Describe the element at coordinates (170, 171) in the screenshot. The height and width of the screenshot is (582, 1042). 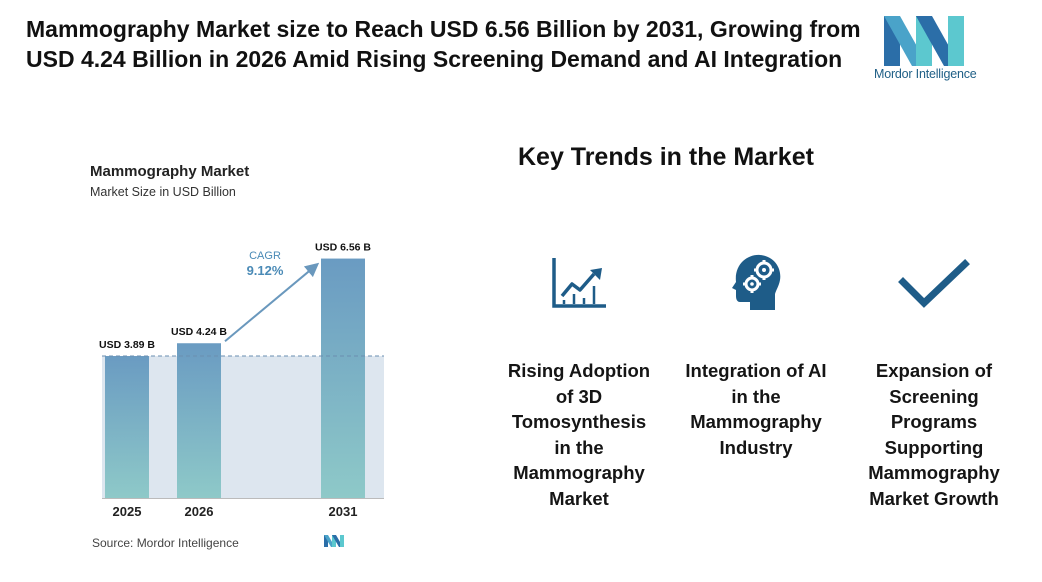
I see `chart-title: Mammography Market` at that location.